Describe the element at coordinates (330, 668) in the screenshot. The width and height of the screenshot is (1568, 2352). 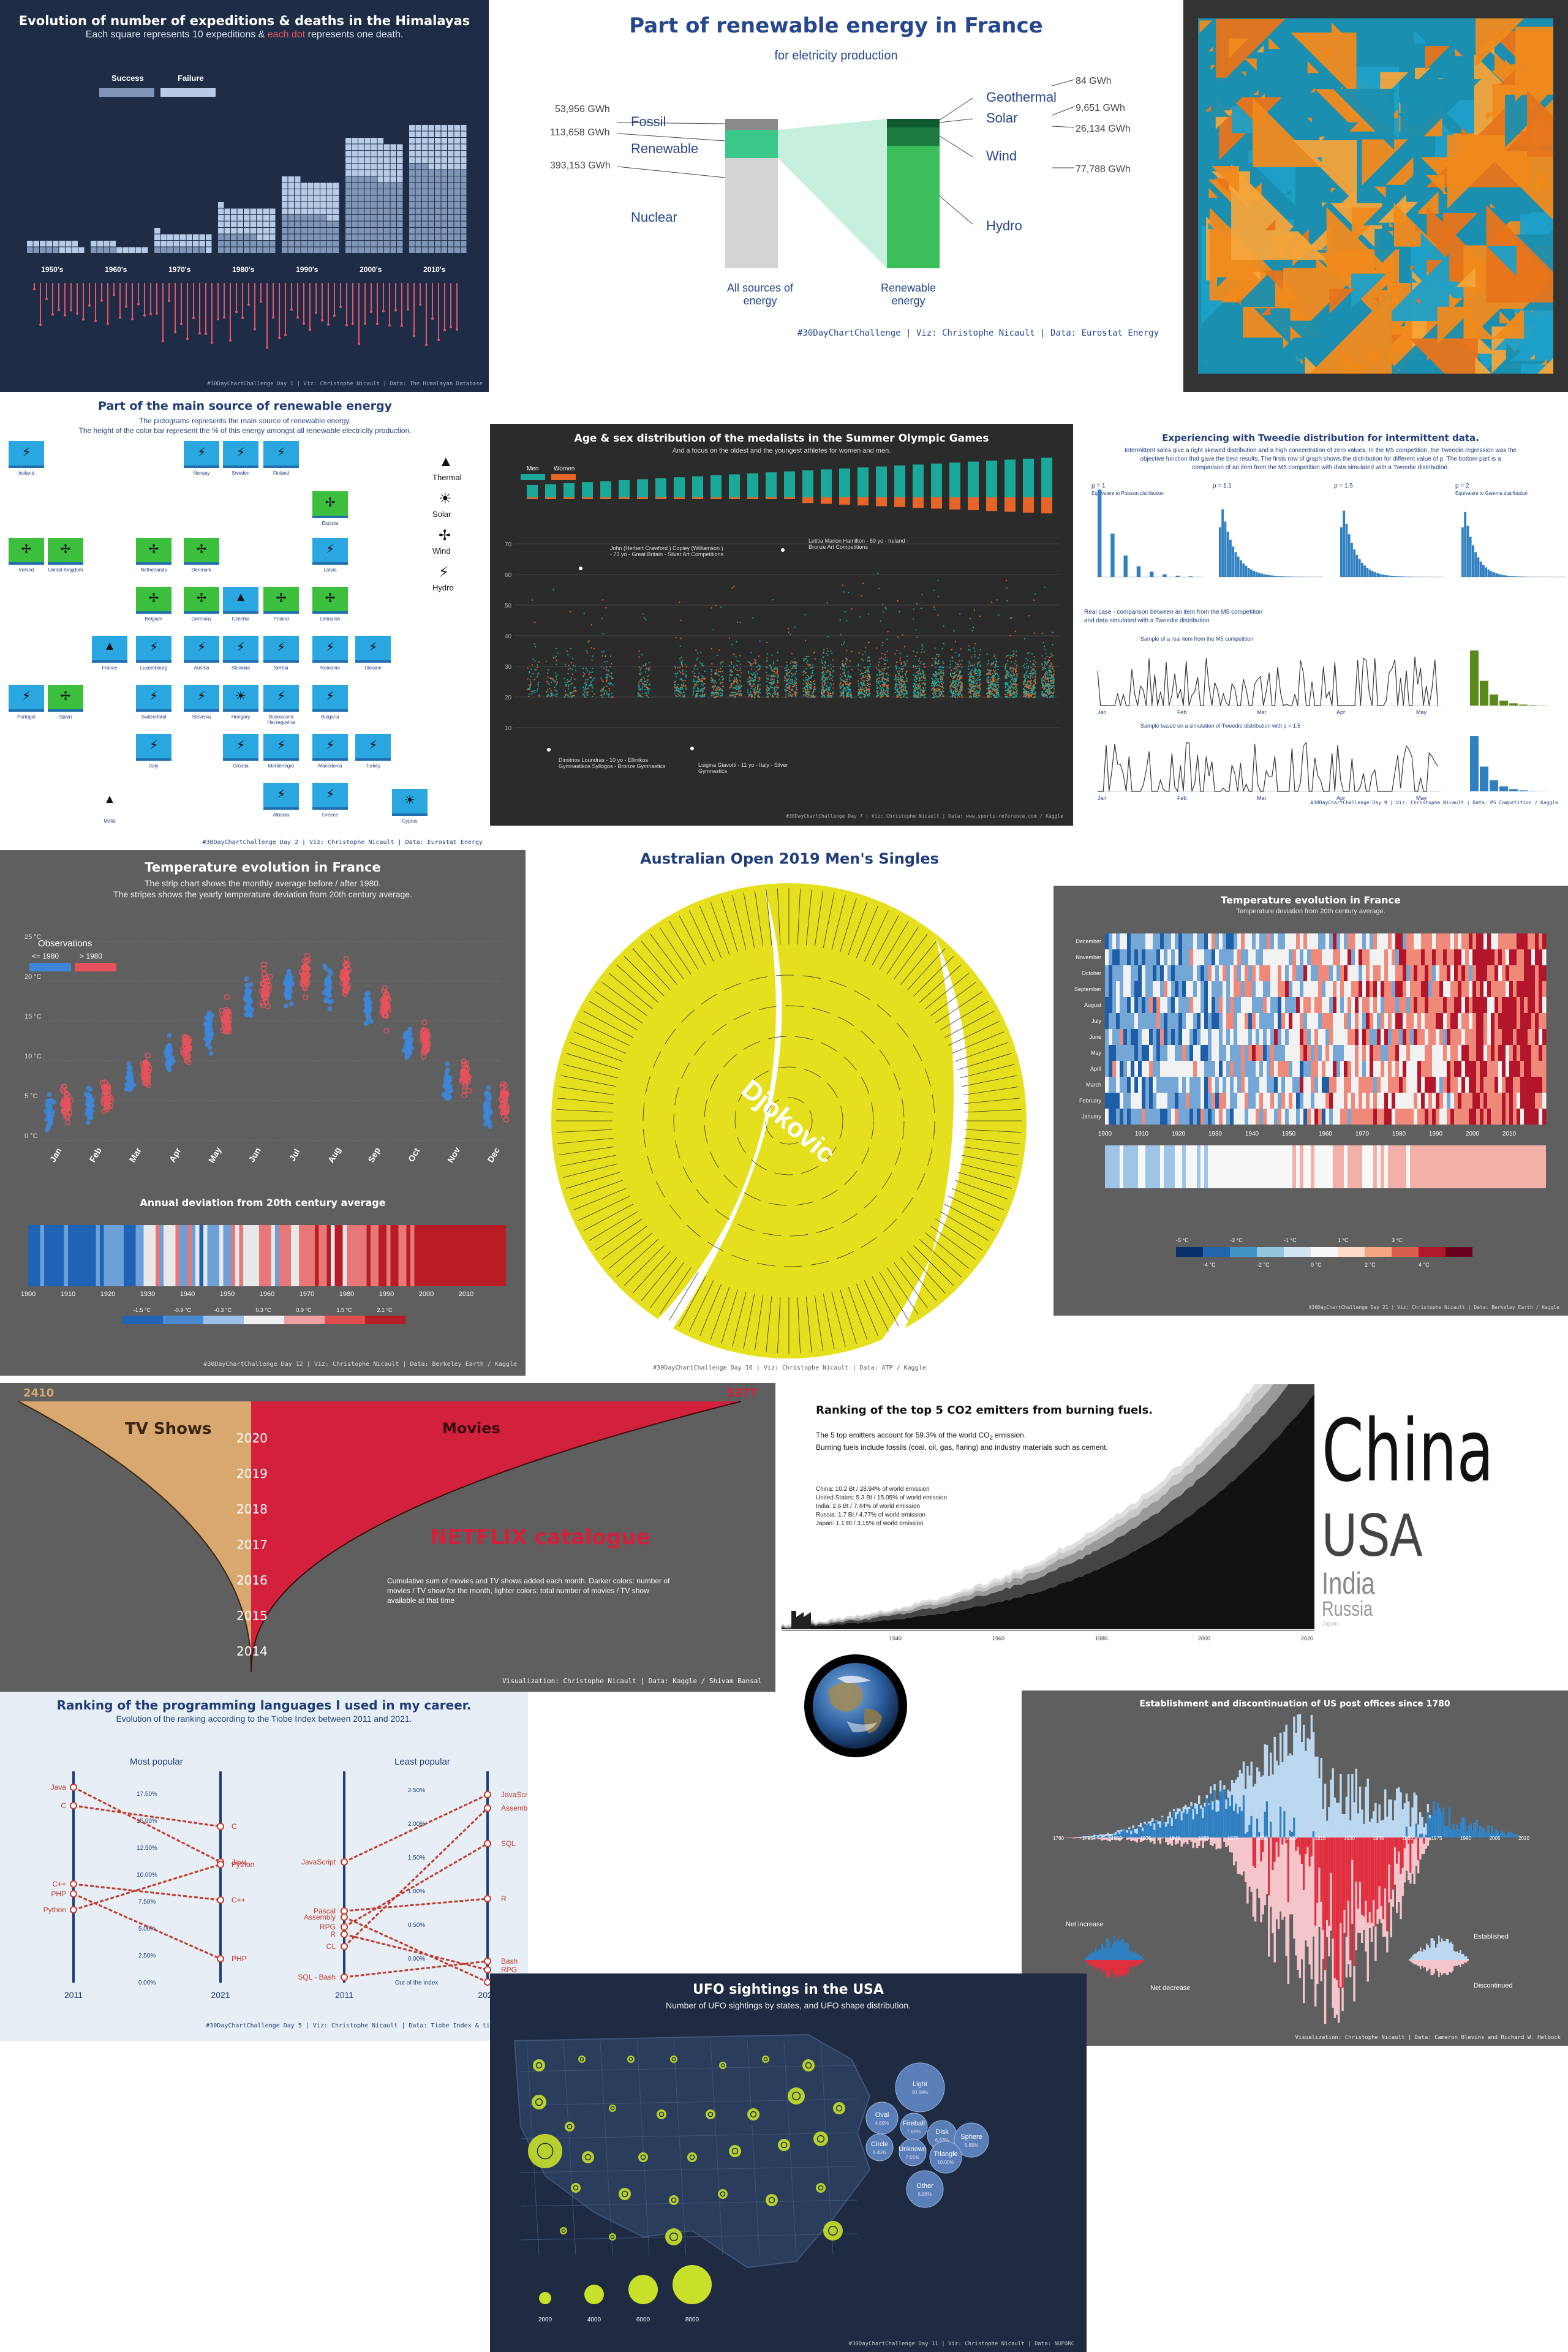
I see `country-label: Romania` at that location.